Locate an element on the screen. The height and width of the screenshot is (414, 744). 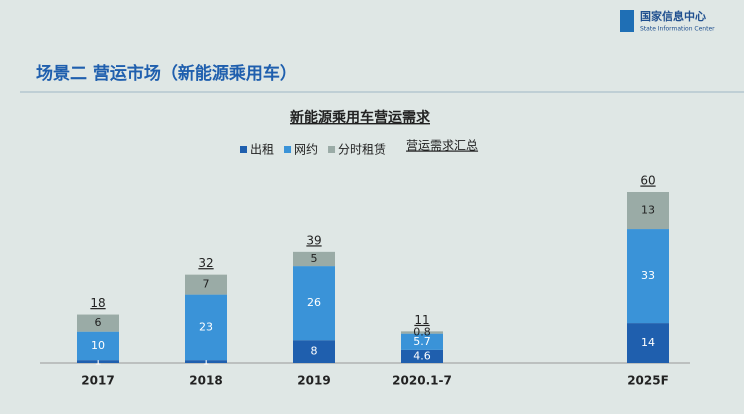
value-label: 13 is located at coordinates (648, 210).